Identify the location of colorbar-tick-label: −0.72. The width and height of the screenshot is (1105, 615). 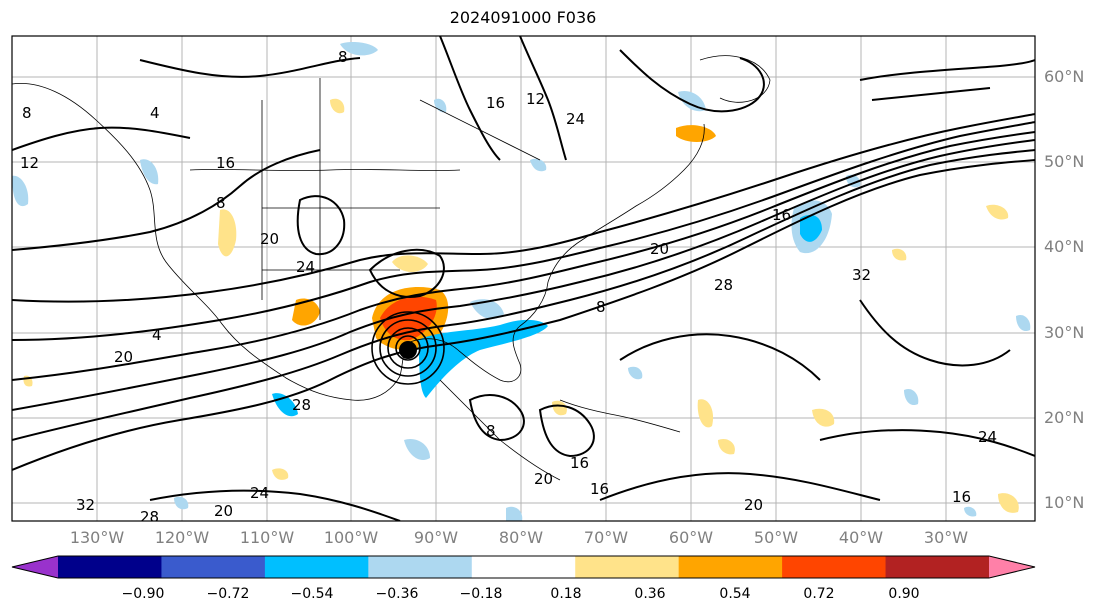
(228, 594).